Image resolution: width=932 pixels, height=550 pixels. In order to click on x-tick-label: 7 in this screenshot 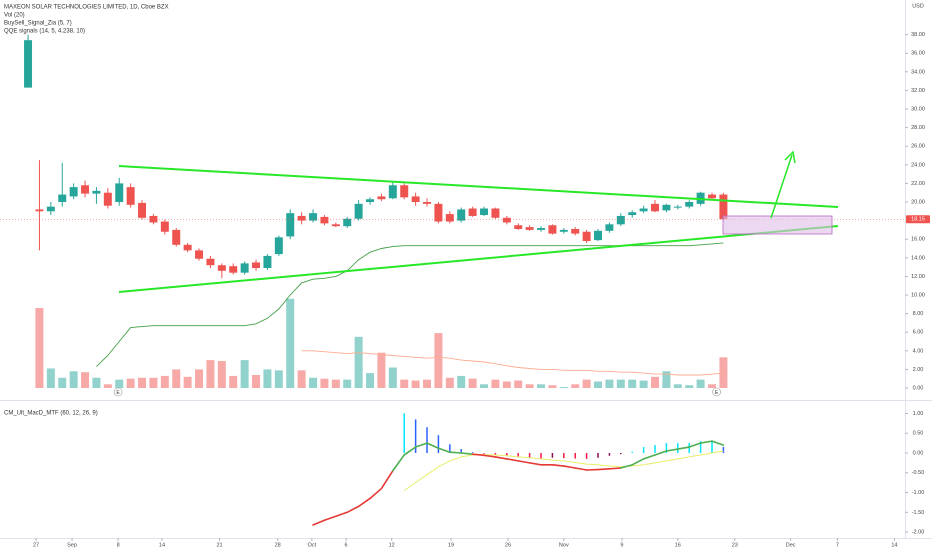, I will do `click(837, 545)`.